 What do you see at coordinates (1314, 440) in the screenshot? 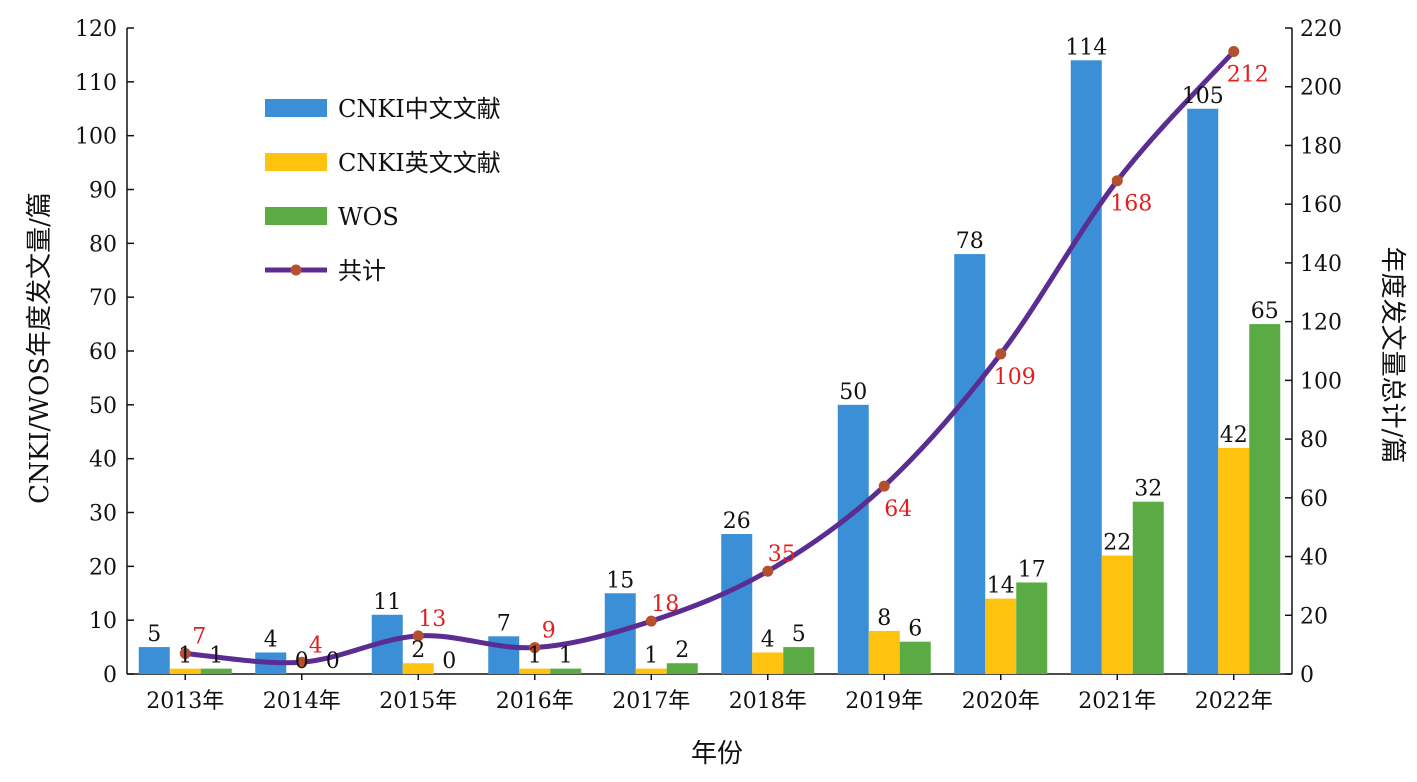
I see `y2-tick-label: 80` at bounding box center [1314, 440].